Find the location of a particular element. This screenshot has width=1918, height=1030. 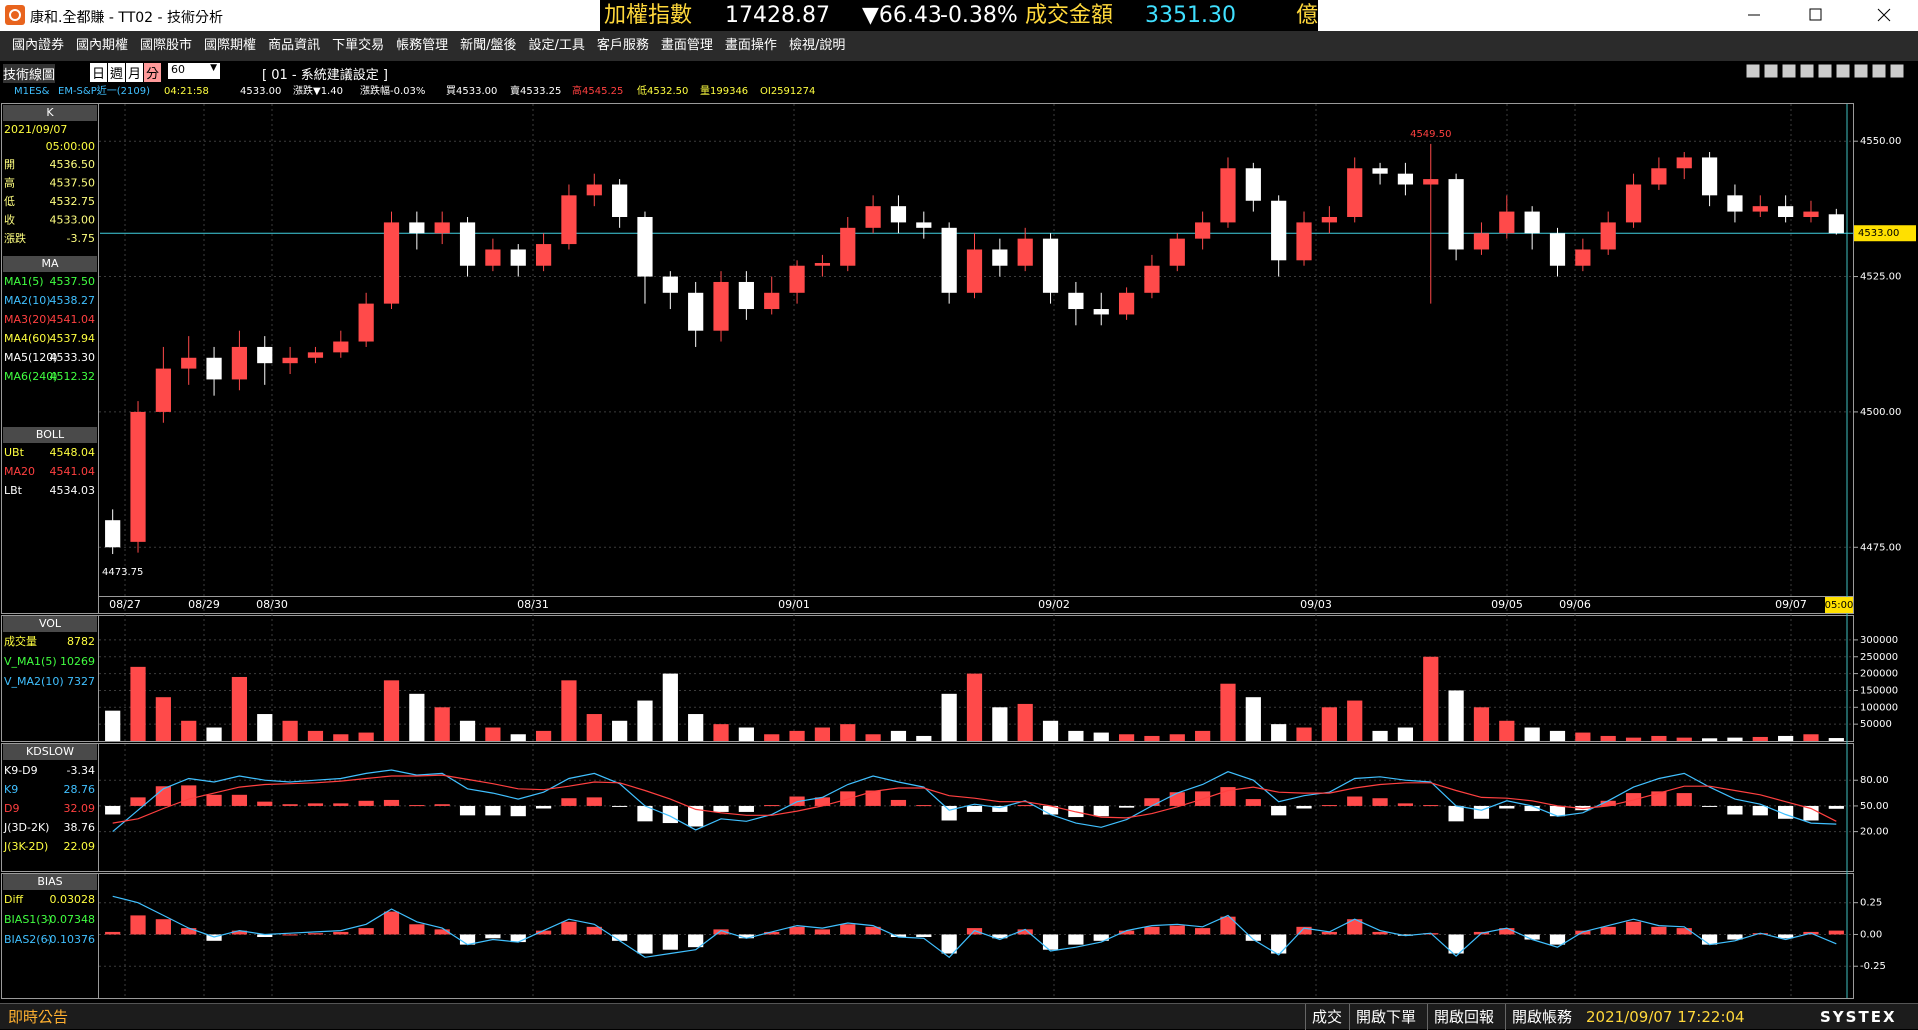

y-tick-label: 4525.00 is located at coordinates (1880, 277).